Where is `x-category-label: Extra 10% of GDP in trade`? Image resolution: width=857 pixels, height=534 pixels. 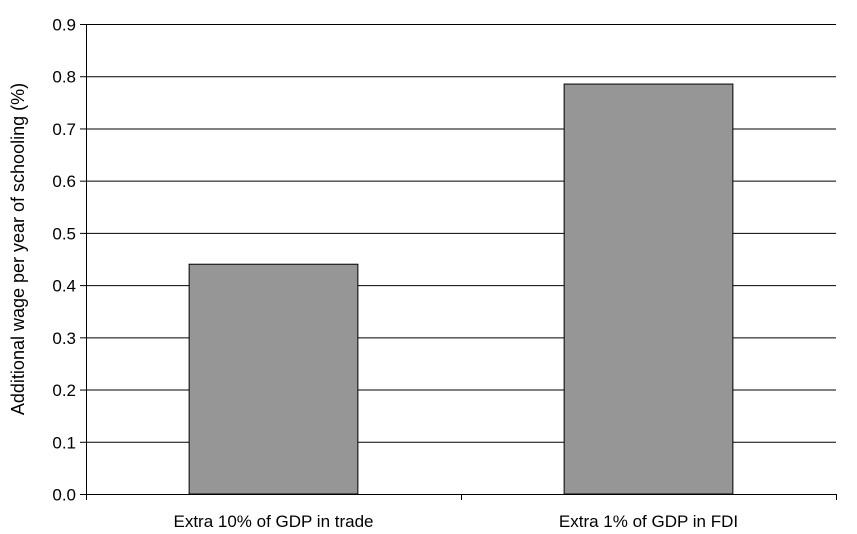 x-category-label: Extra 10% of GDP in trade is located at coordinates (273, 521).